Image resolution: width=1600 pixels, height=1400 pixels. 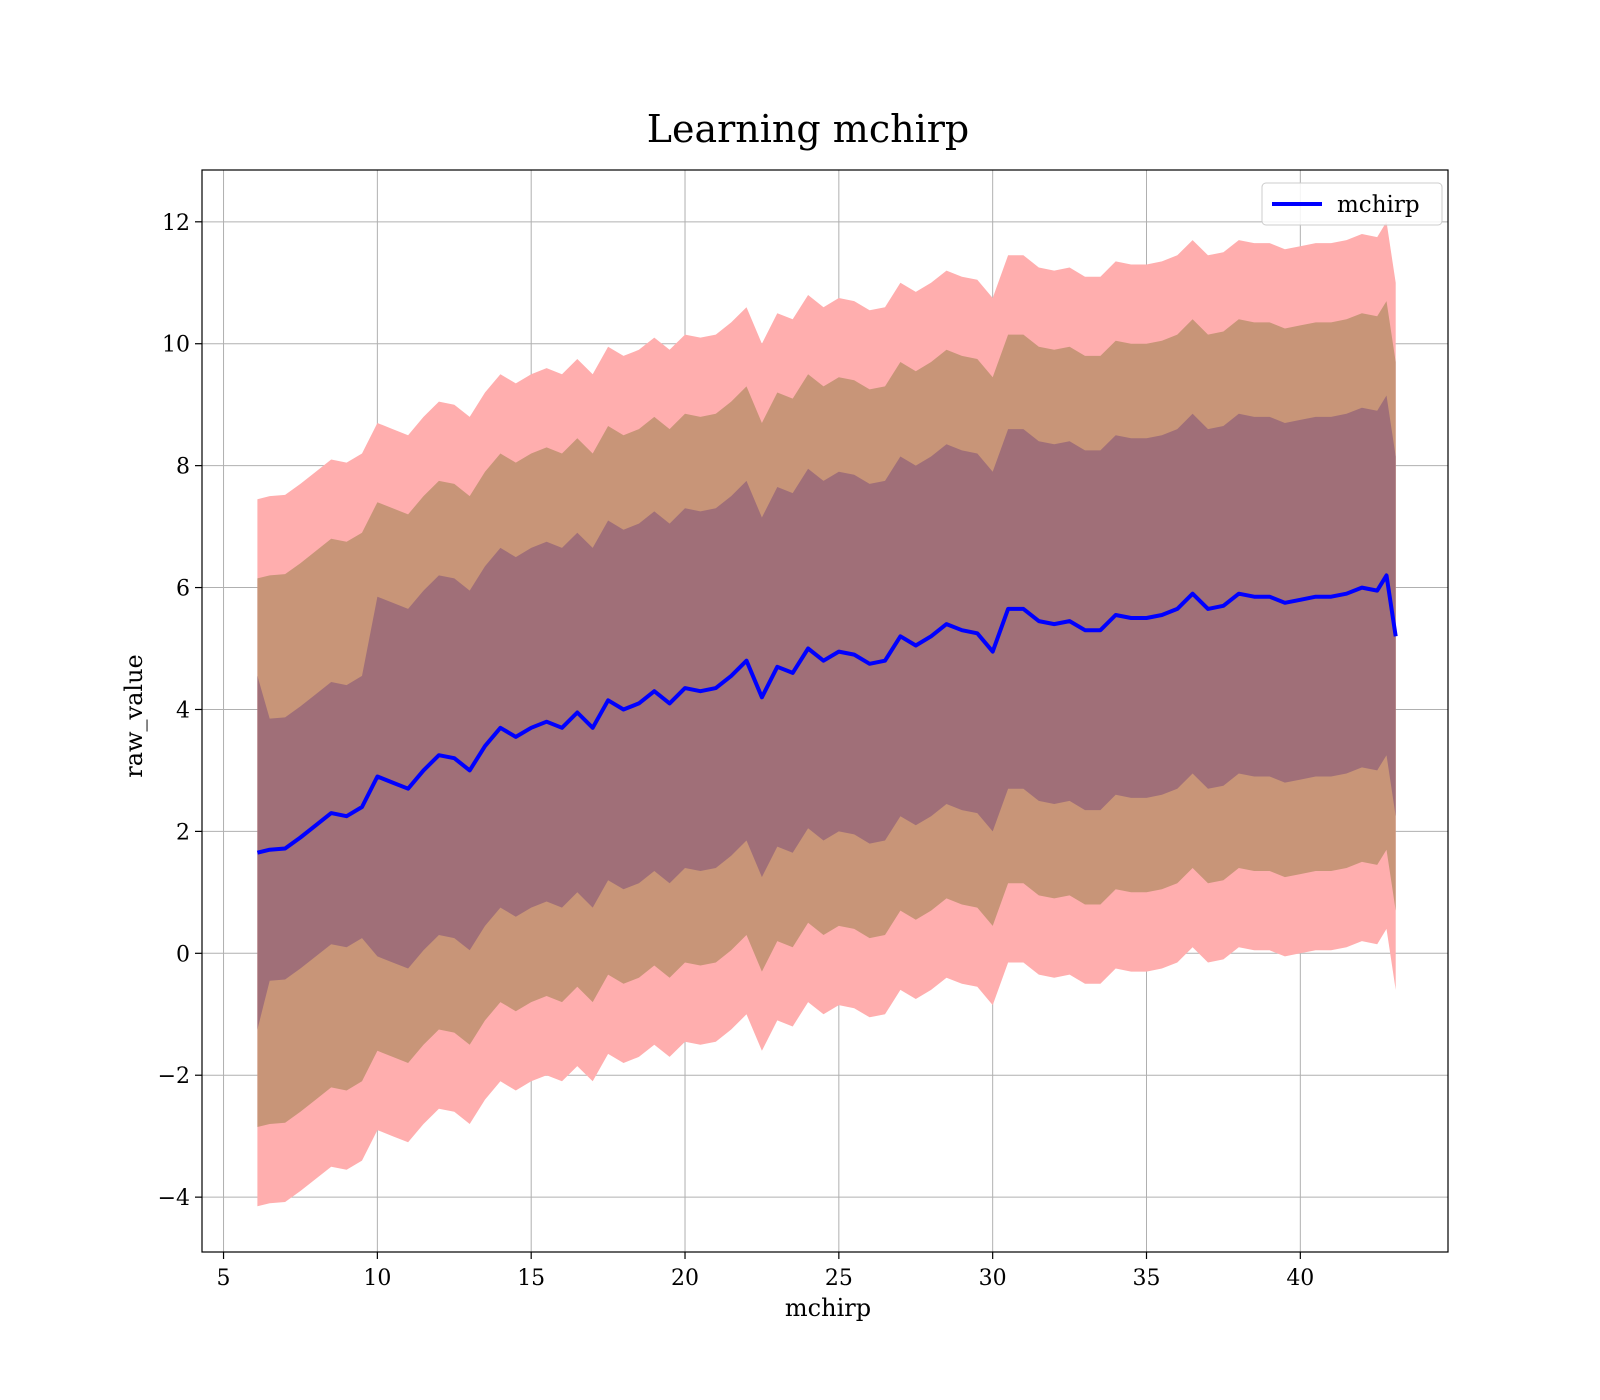 I want to click on x-tick-label: 30, so click(x=993, y=1278).